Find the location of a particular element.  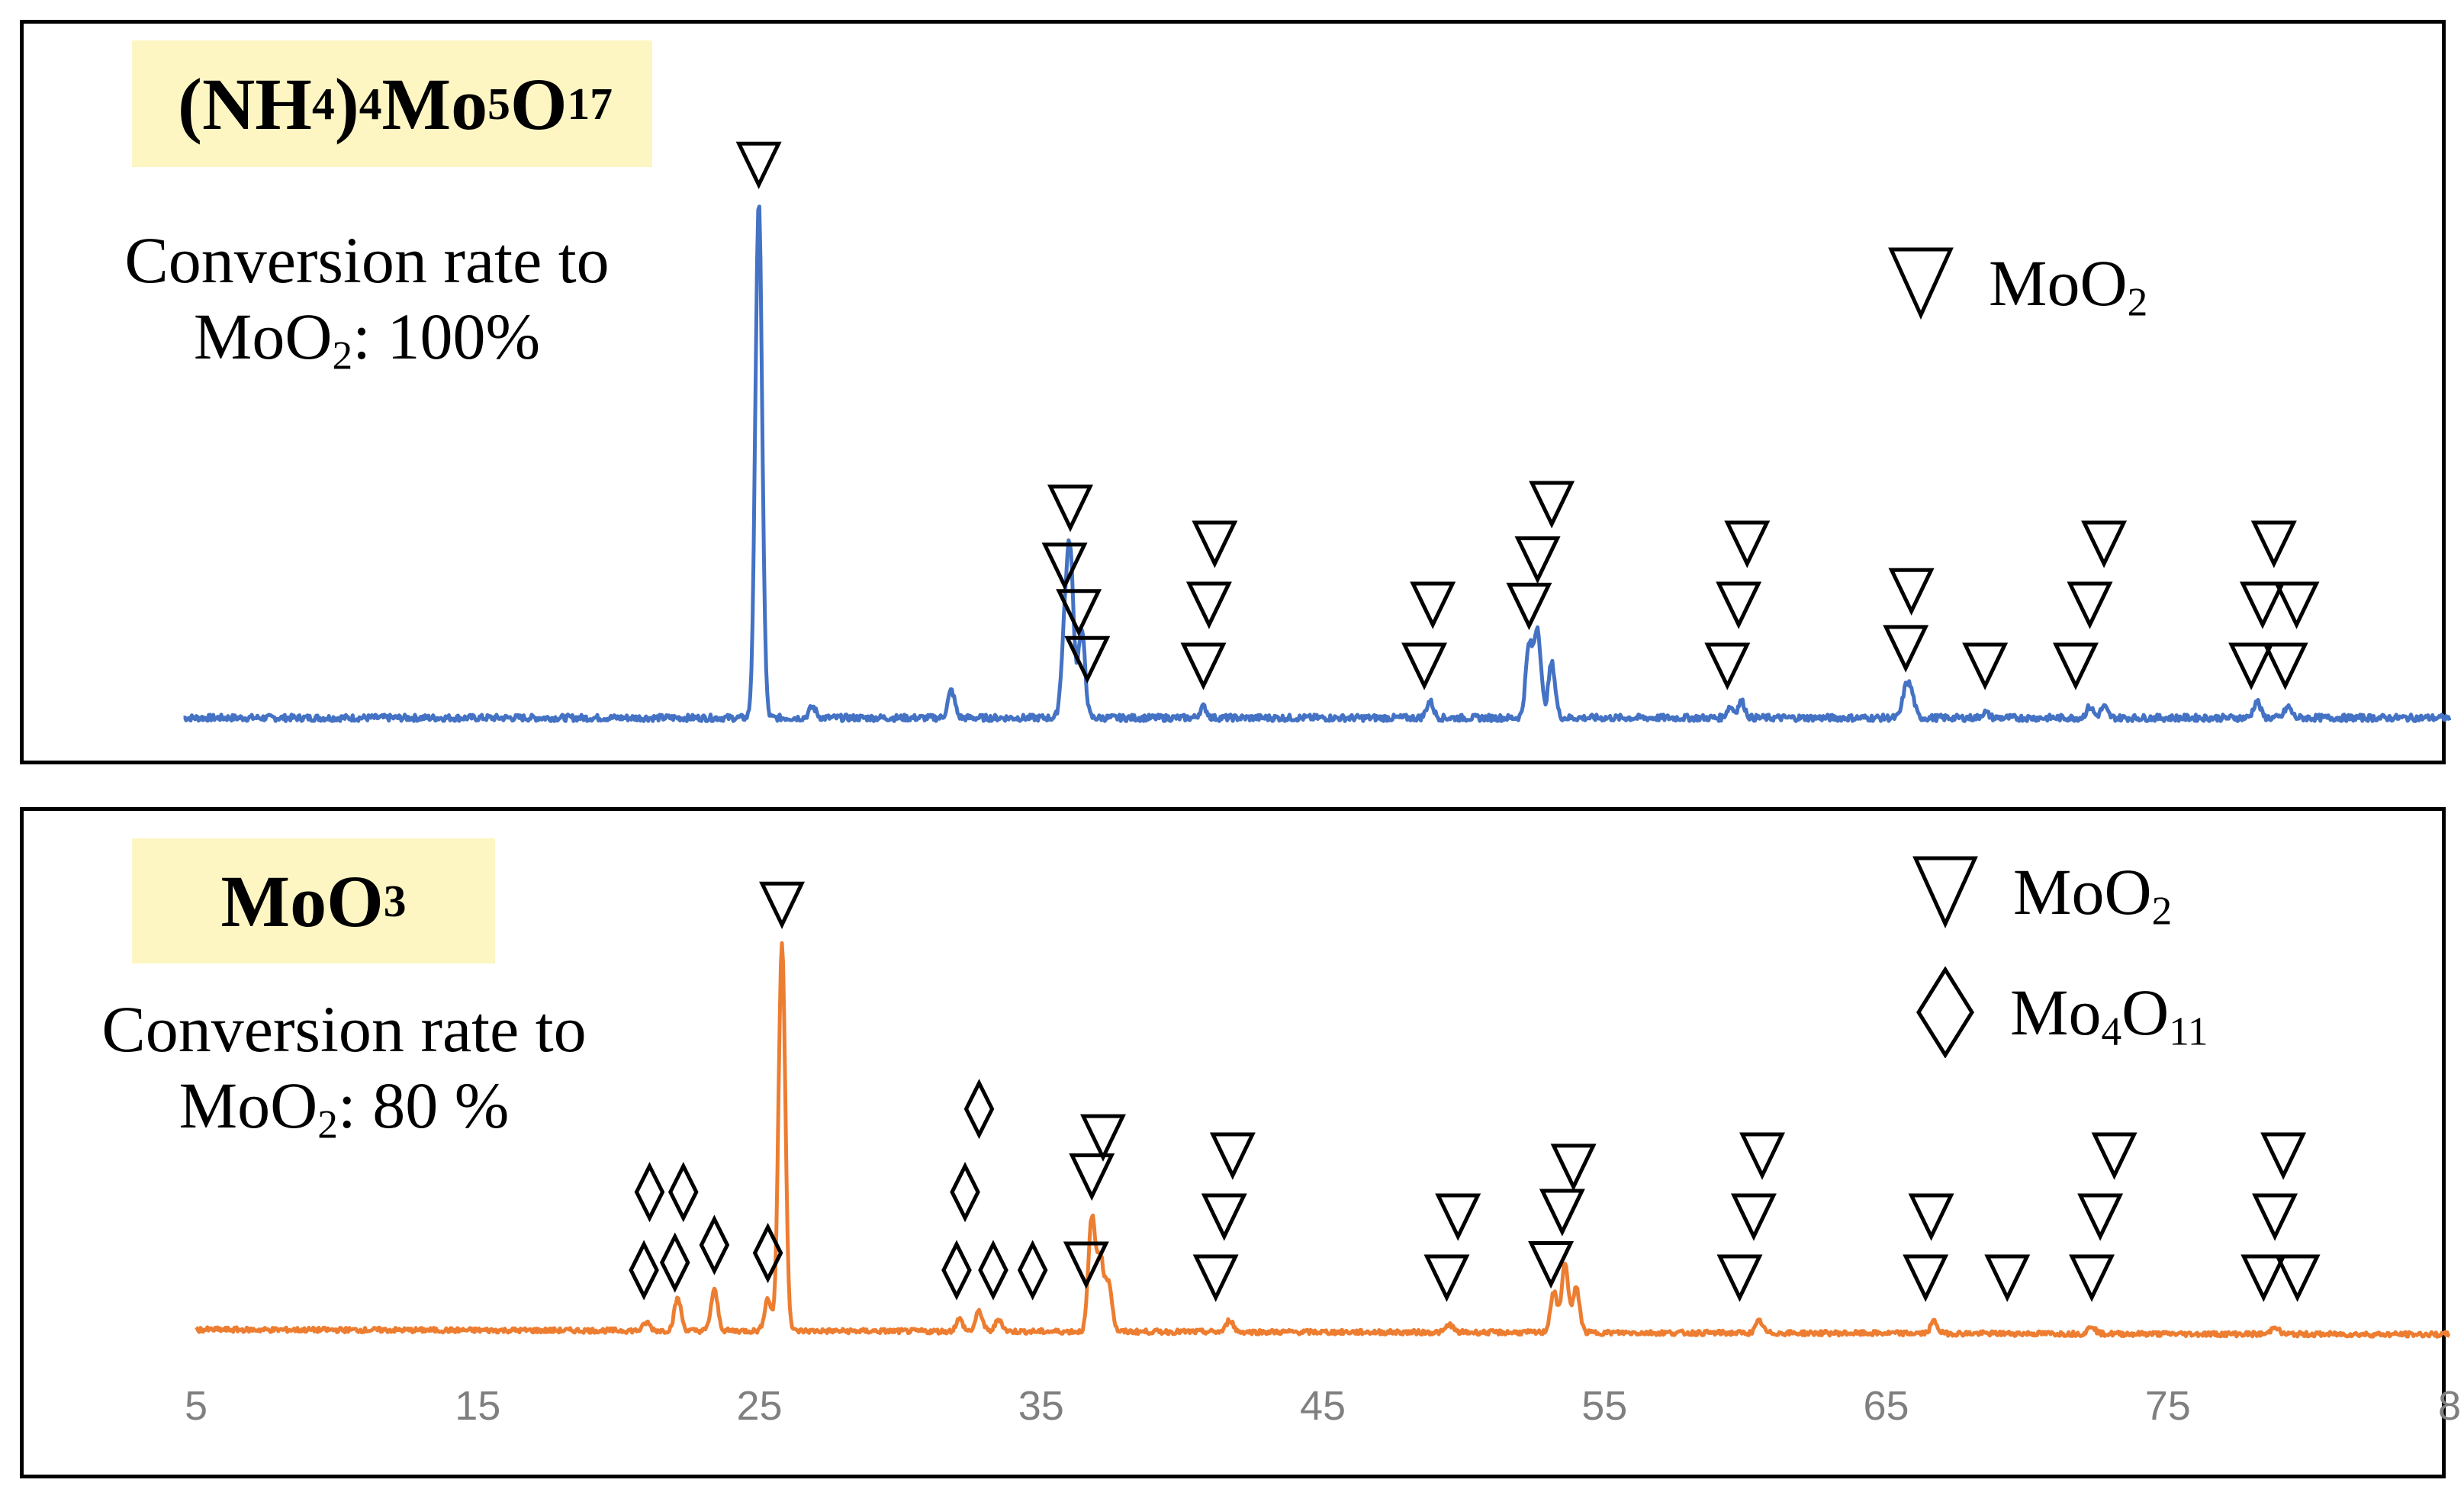

sample-label-moo3: MoO 3 is located at coordinates (313, 900).